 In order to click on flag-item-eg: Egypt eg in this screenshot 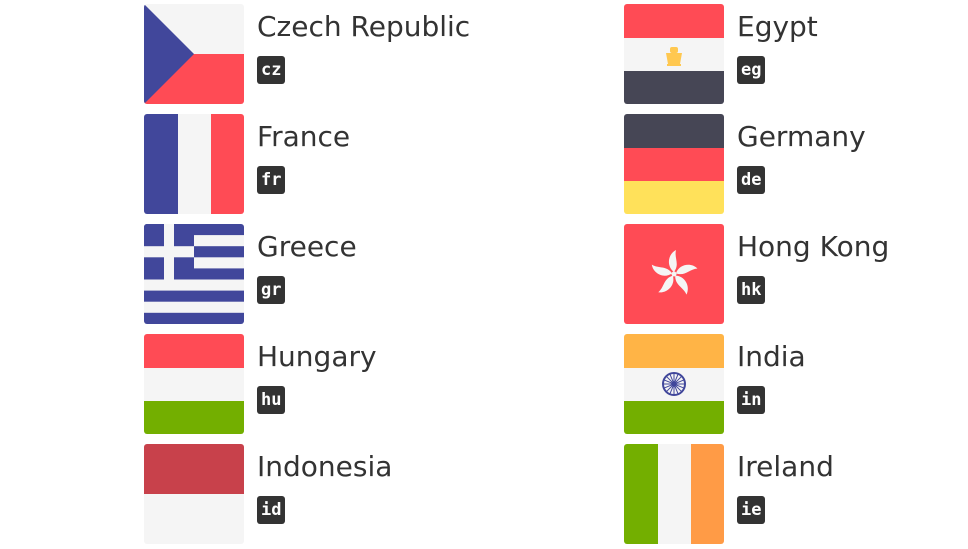, I will do `click(794, 54)`.